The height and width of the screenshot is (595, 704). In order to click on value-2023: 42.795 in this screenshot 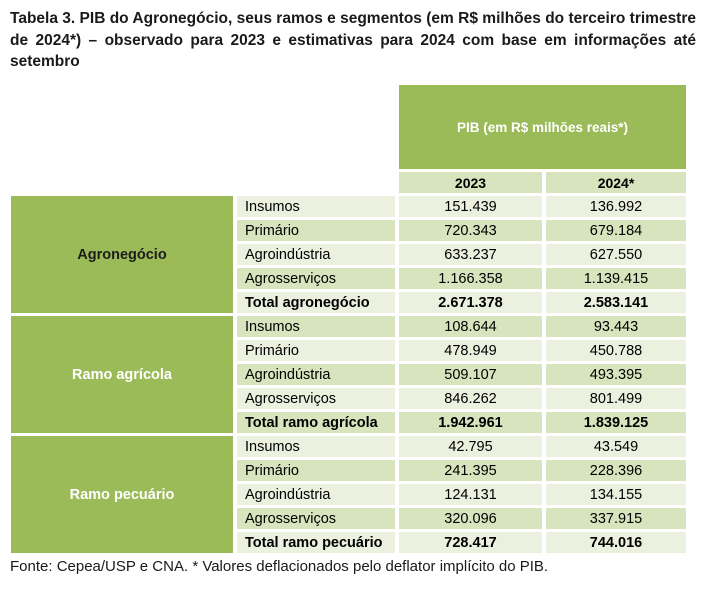, I will do `click(470, 447)`.